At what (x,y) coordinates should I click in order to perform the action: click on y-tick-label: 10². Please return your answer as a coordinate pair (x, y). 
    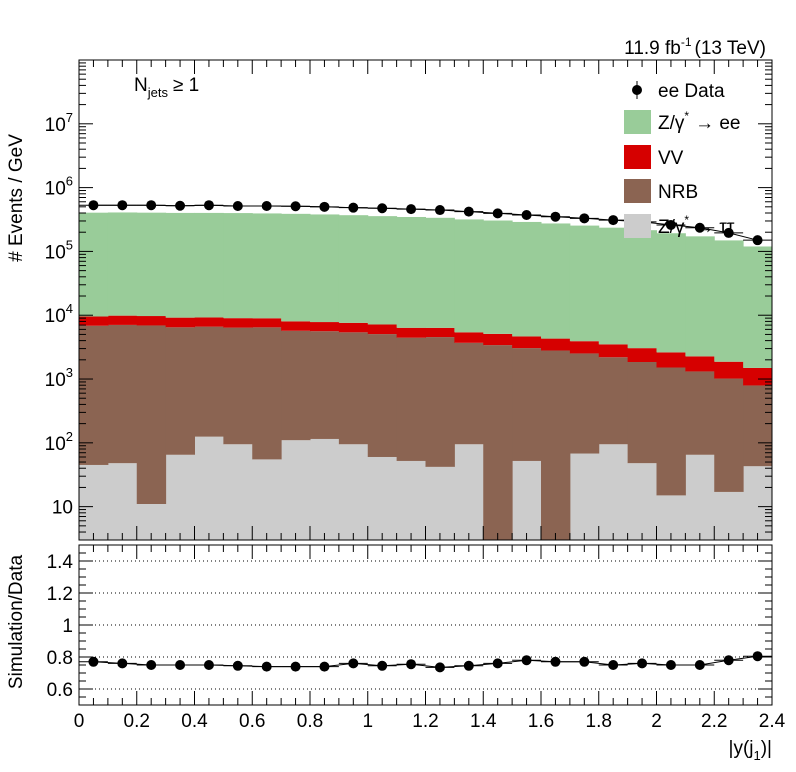
    Looking at the image, I should click on (59, 442).